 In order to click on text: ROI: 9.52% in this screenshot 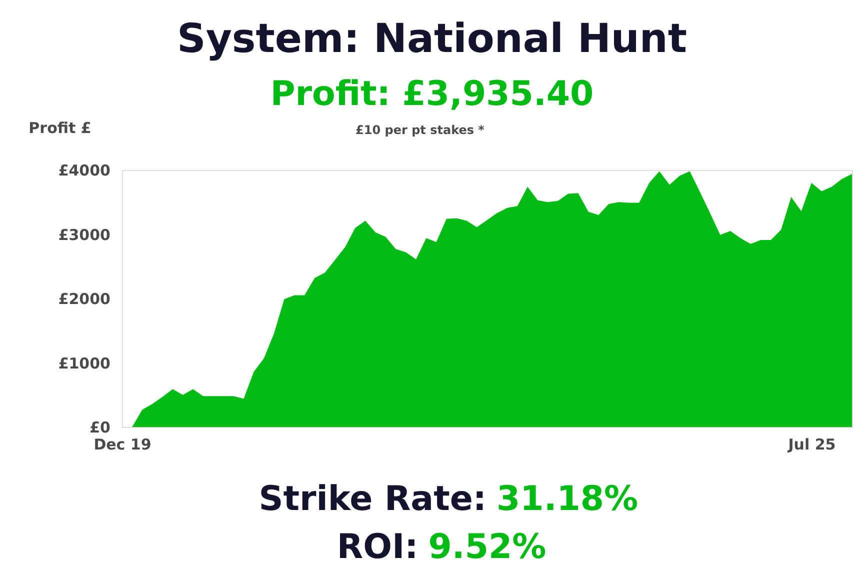, I will do `click(441, 547)`.